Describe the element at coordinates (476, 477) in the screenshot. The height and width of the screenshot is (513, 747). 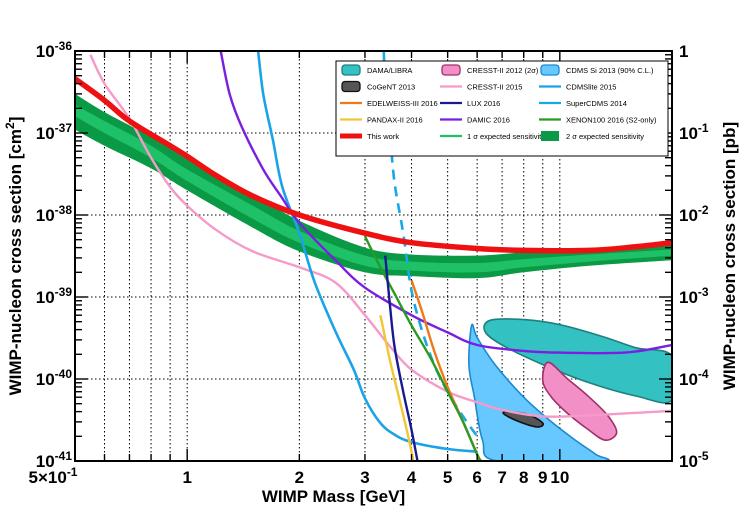
I see `x-tick-label: 6` at that location.